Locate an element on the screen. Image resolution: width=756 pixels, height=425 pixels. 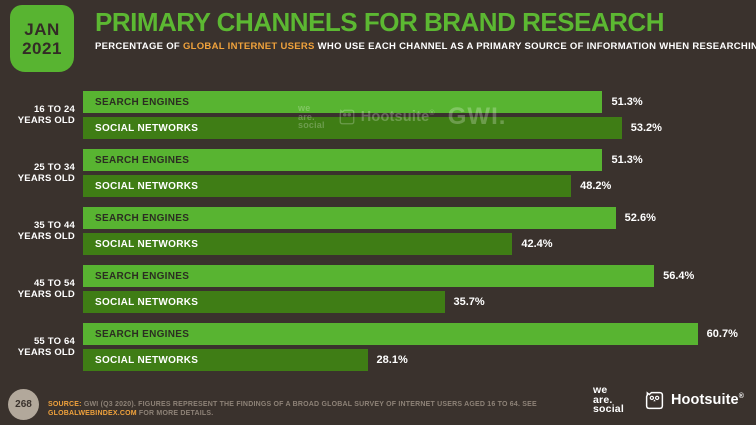
bar-row-social-networks: SOCIAL NETWORKS 42.4% is located at coordinates (403, 244).